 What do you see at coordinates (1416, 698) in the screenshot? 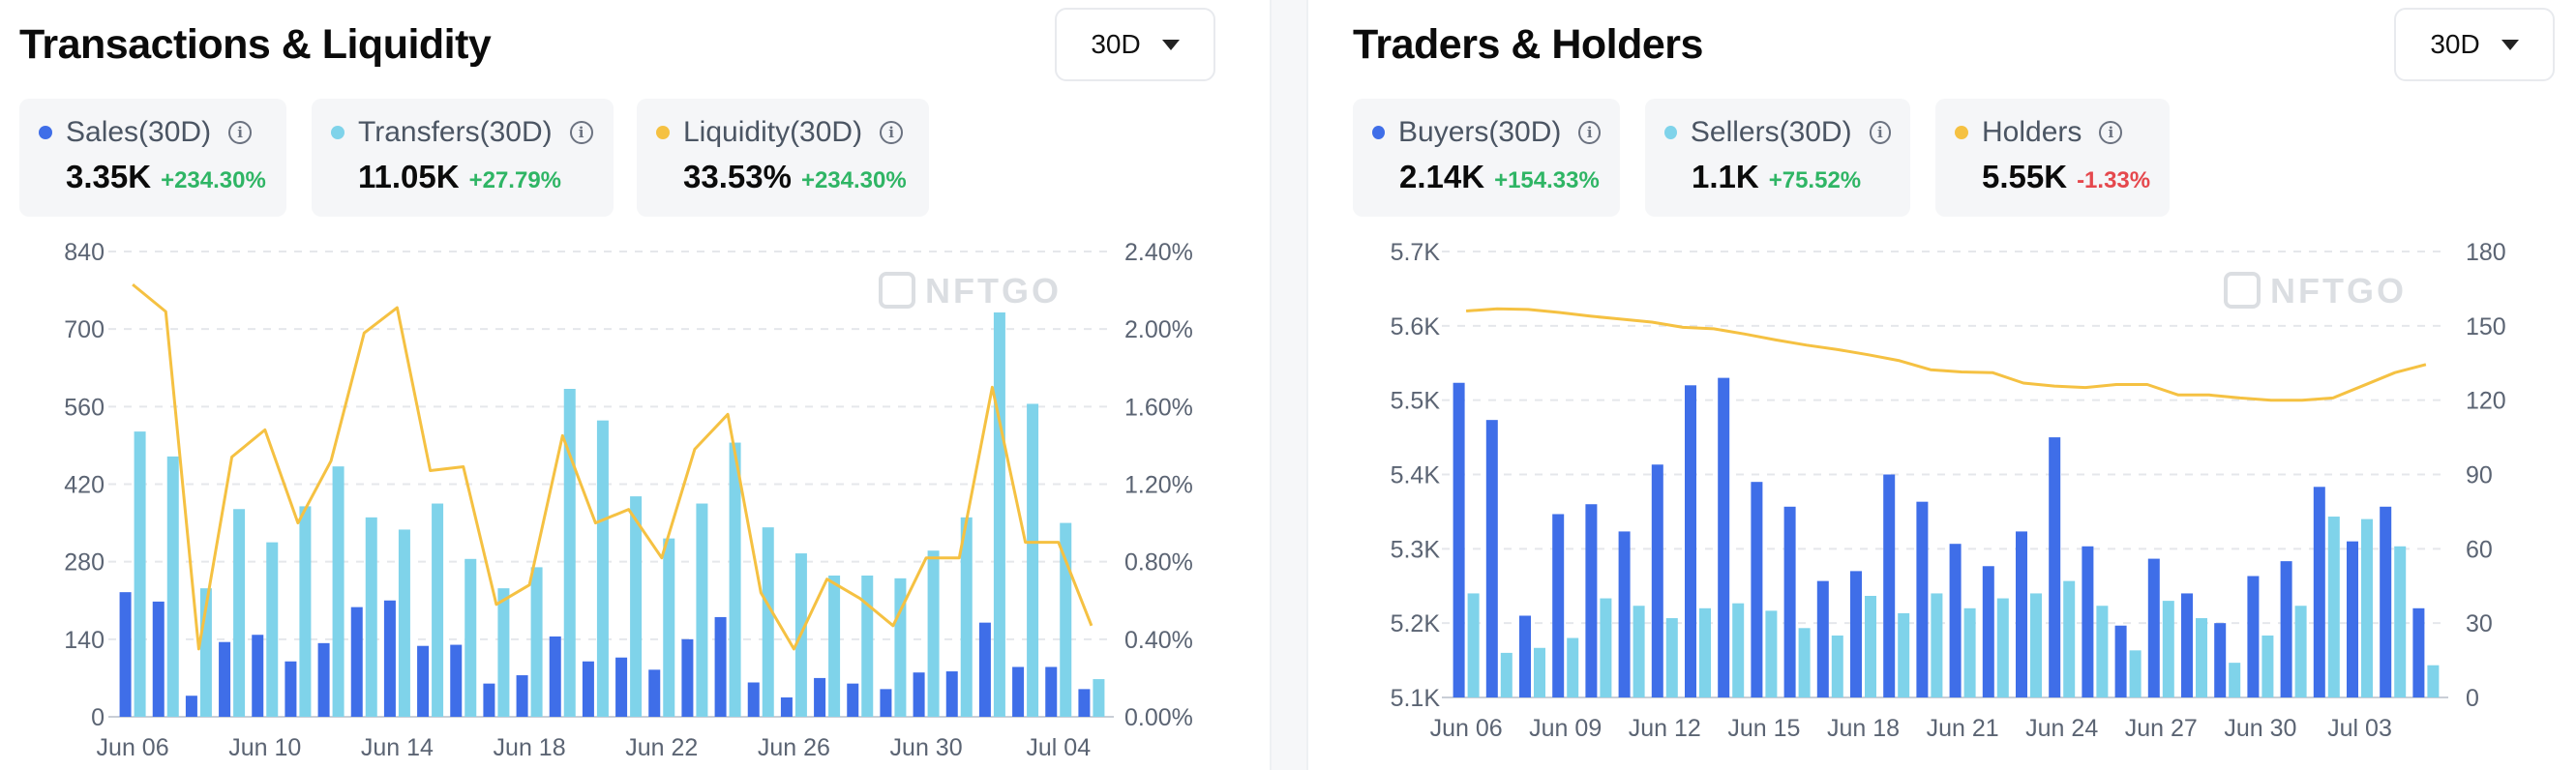
I see `y-left-tick-label: 5.1K` at bounding box center [1416, 698].